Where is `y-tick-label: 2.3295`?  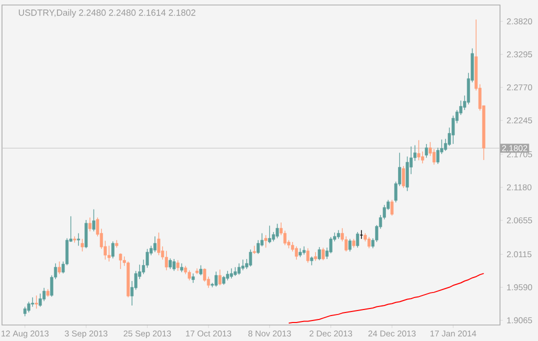
y-tick-label: 2.3295 is located at coordinates (519, 54).